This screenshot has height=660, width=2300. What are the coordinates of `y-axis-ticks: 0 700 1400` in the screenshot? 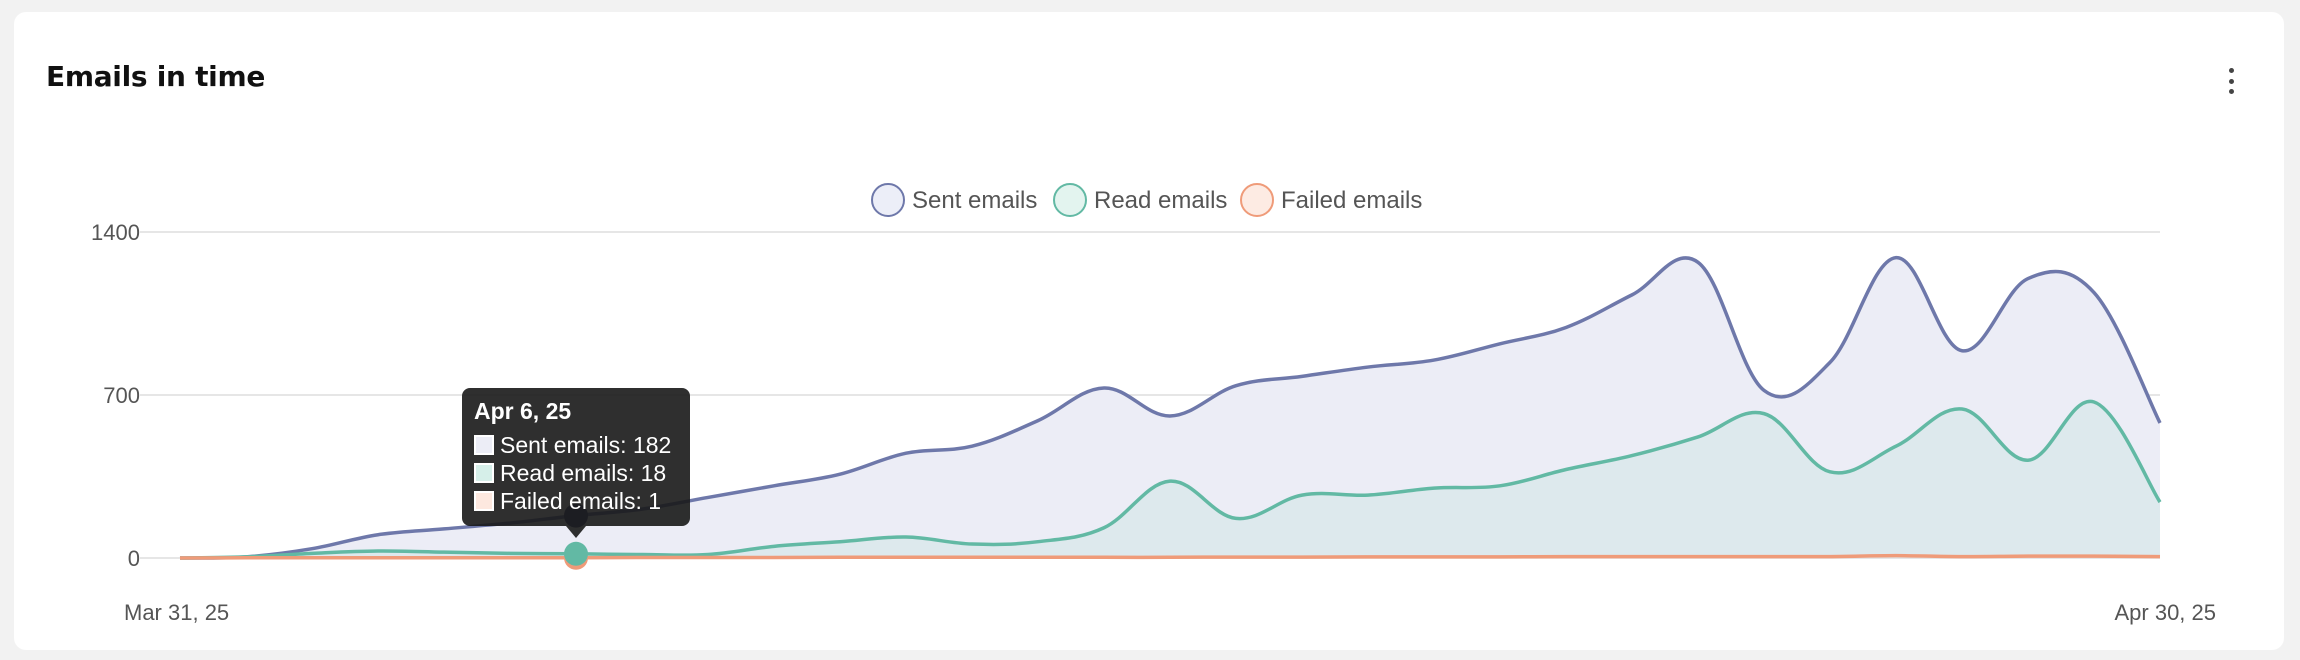 It's located at (115, 395).